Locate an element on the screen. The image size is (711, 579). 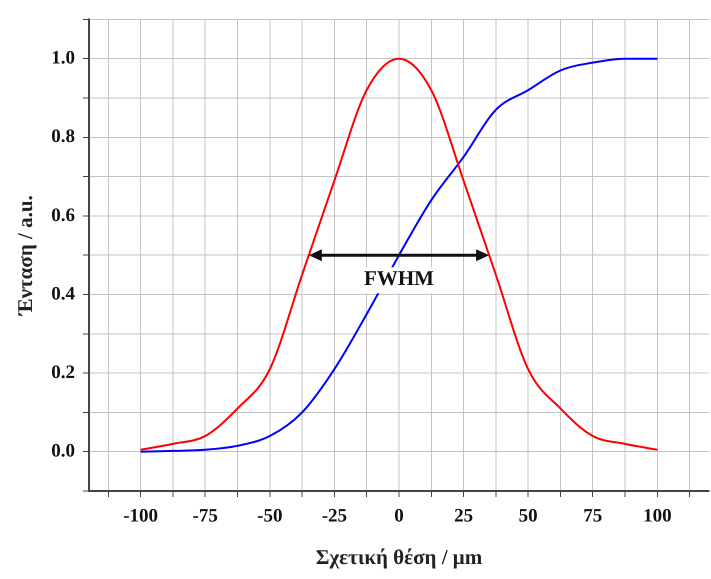
x-tick-label: 100 is located at coordinates (657, 515).